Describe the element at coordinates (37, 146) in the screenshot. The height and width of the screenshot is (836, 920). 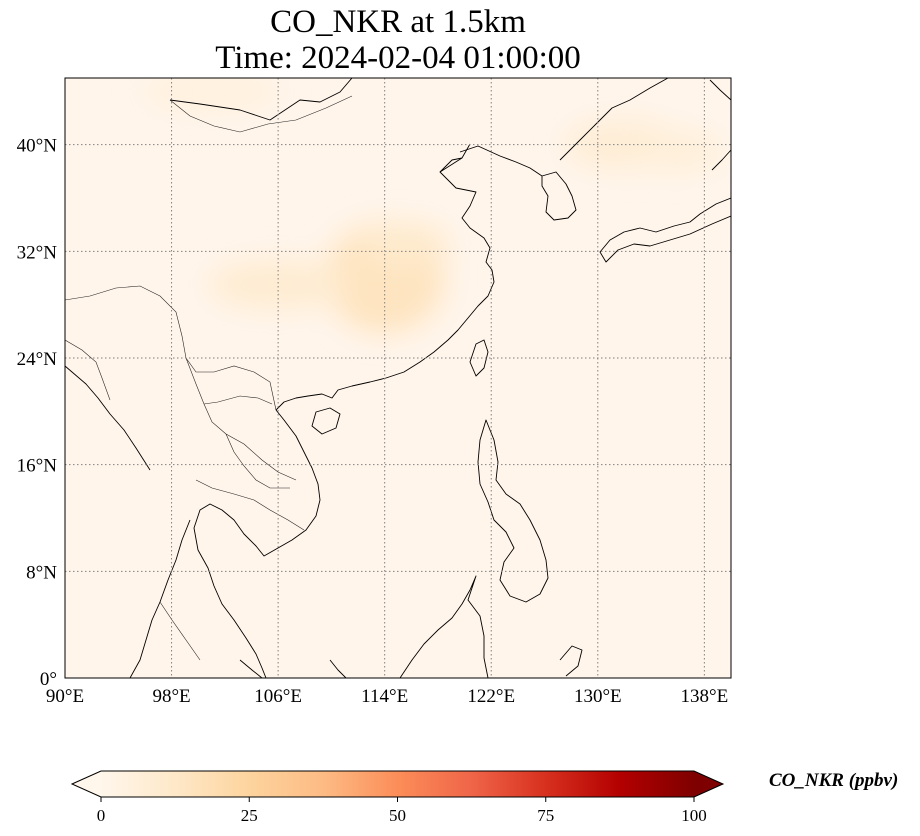
I see `lat-tick-label: 40°N` at that location.